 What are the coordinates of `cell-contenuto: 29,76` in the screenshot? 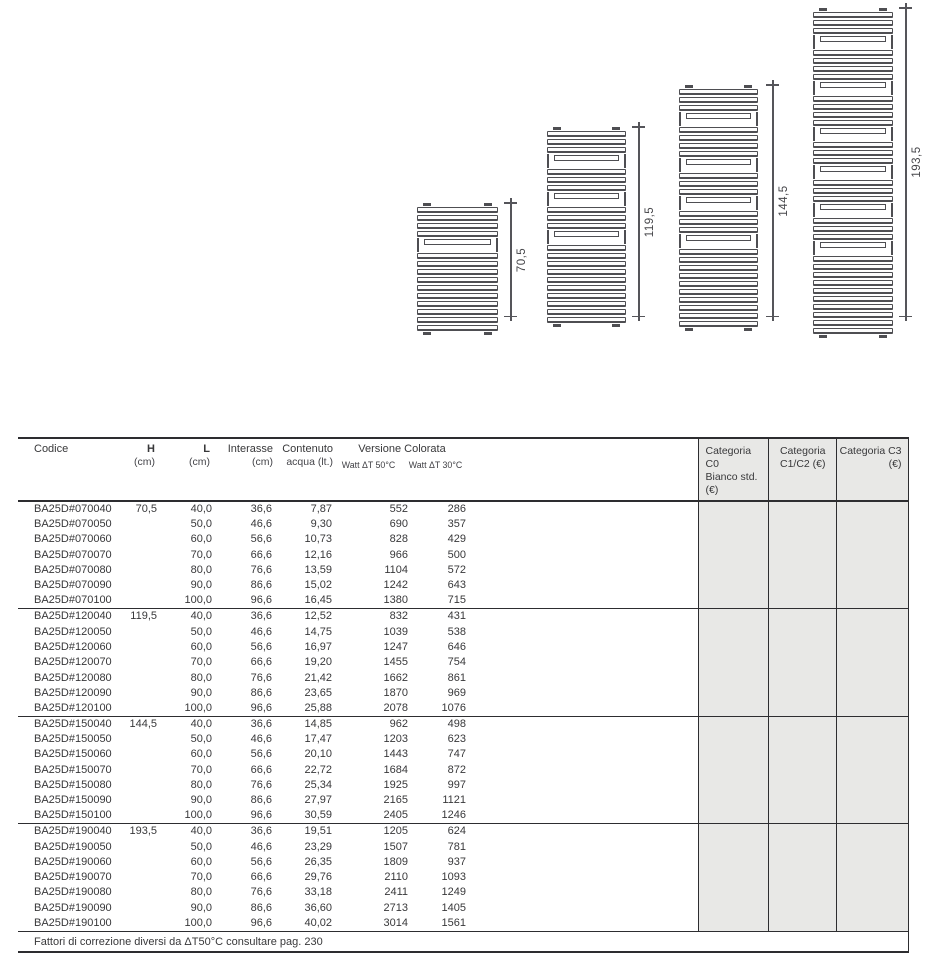 It's located at (318, 877).